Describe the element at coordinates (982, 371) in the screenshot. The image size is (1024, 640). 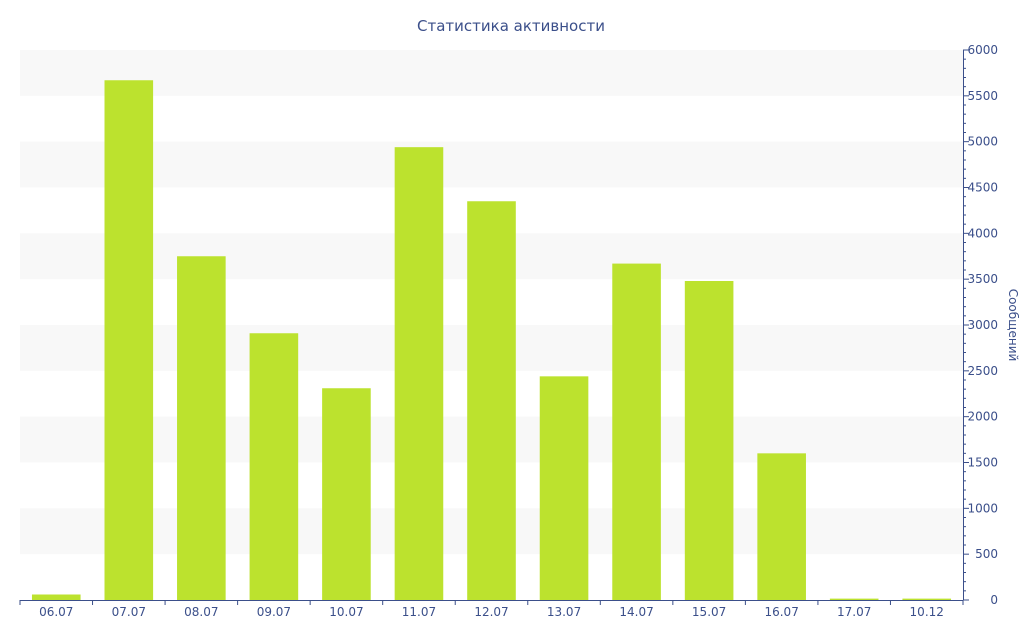
I see `y-tick-label: 2500` at that location.